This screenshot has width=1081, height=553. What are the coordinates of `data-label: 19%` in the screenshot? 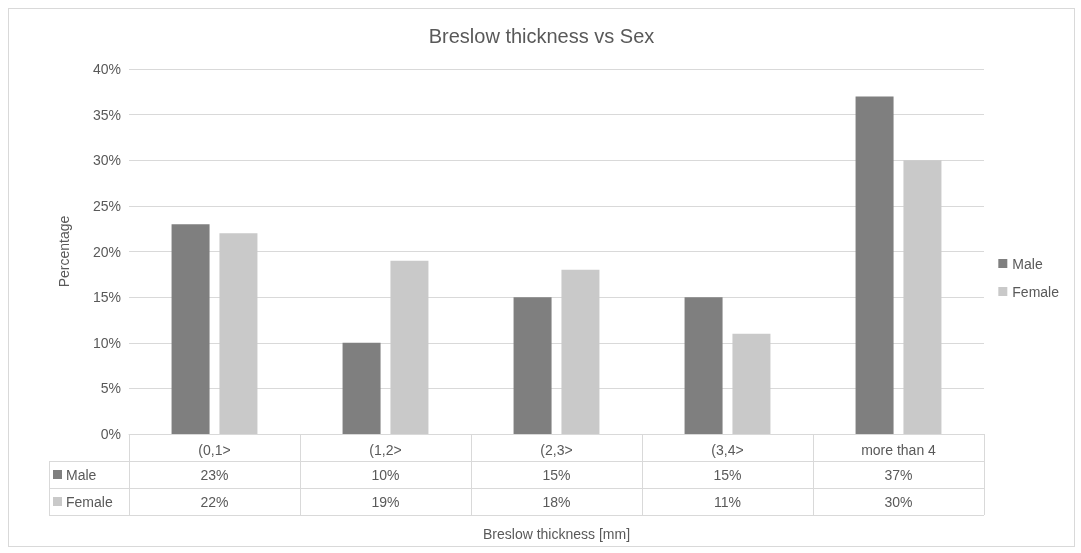 It's located at (385, 502).